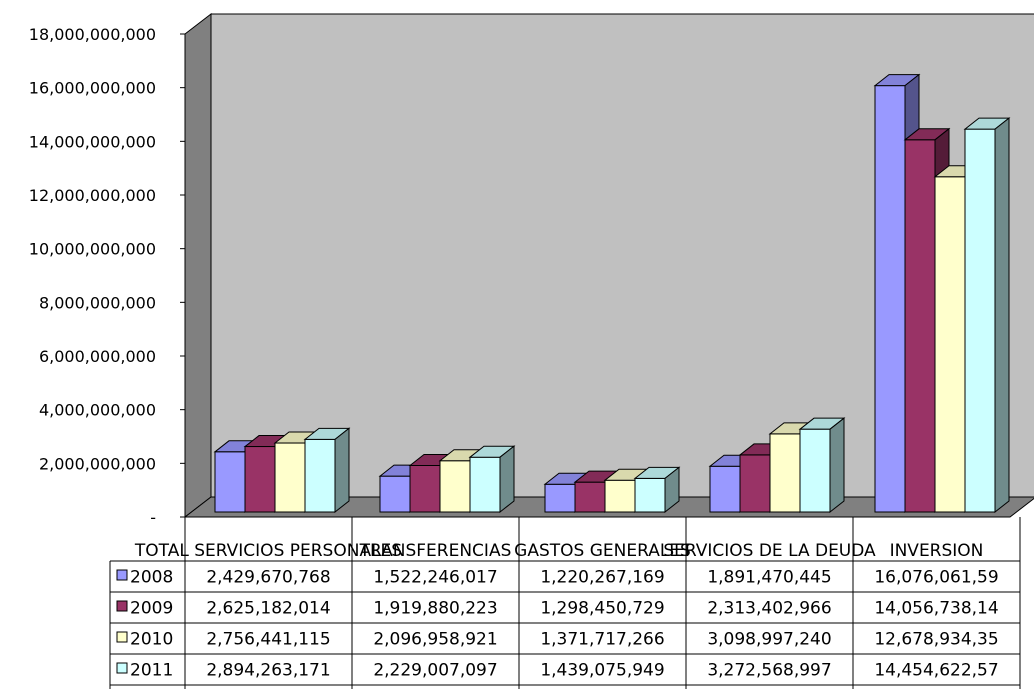 This screenshot has width=1034, height=698. What do you see at coordinates (92, 34) in the screenshot?
I see `y-tick-label: 18,000,000,000` at bounding box center [92, 34].